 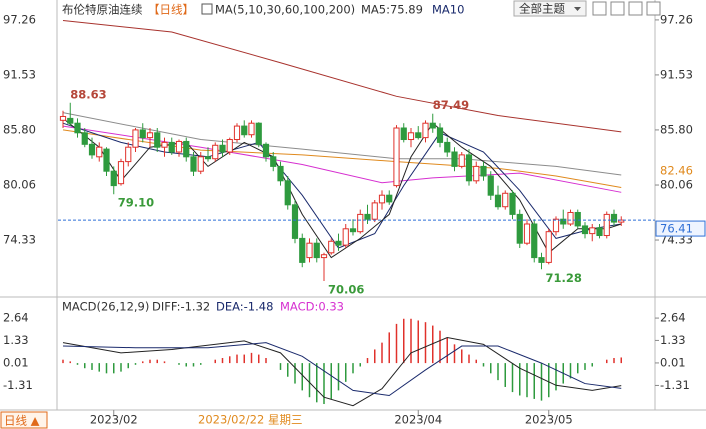 What do you see at coordinates (244, 307) in the screenshot?
I see `dea-label: DEA:-1.48` at bounding box center [244, 307].